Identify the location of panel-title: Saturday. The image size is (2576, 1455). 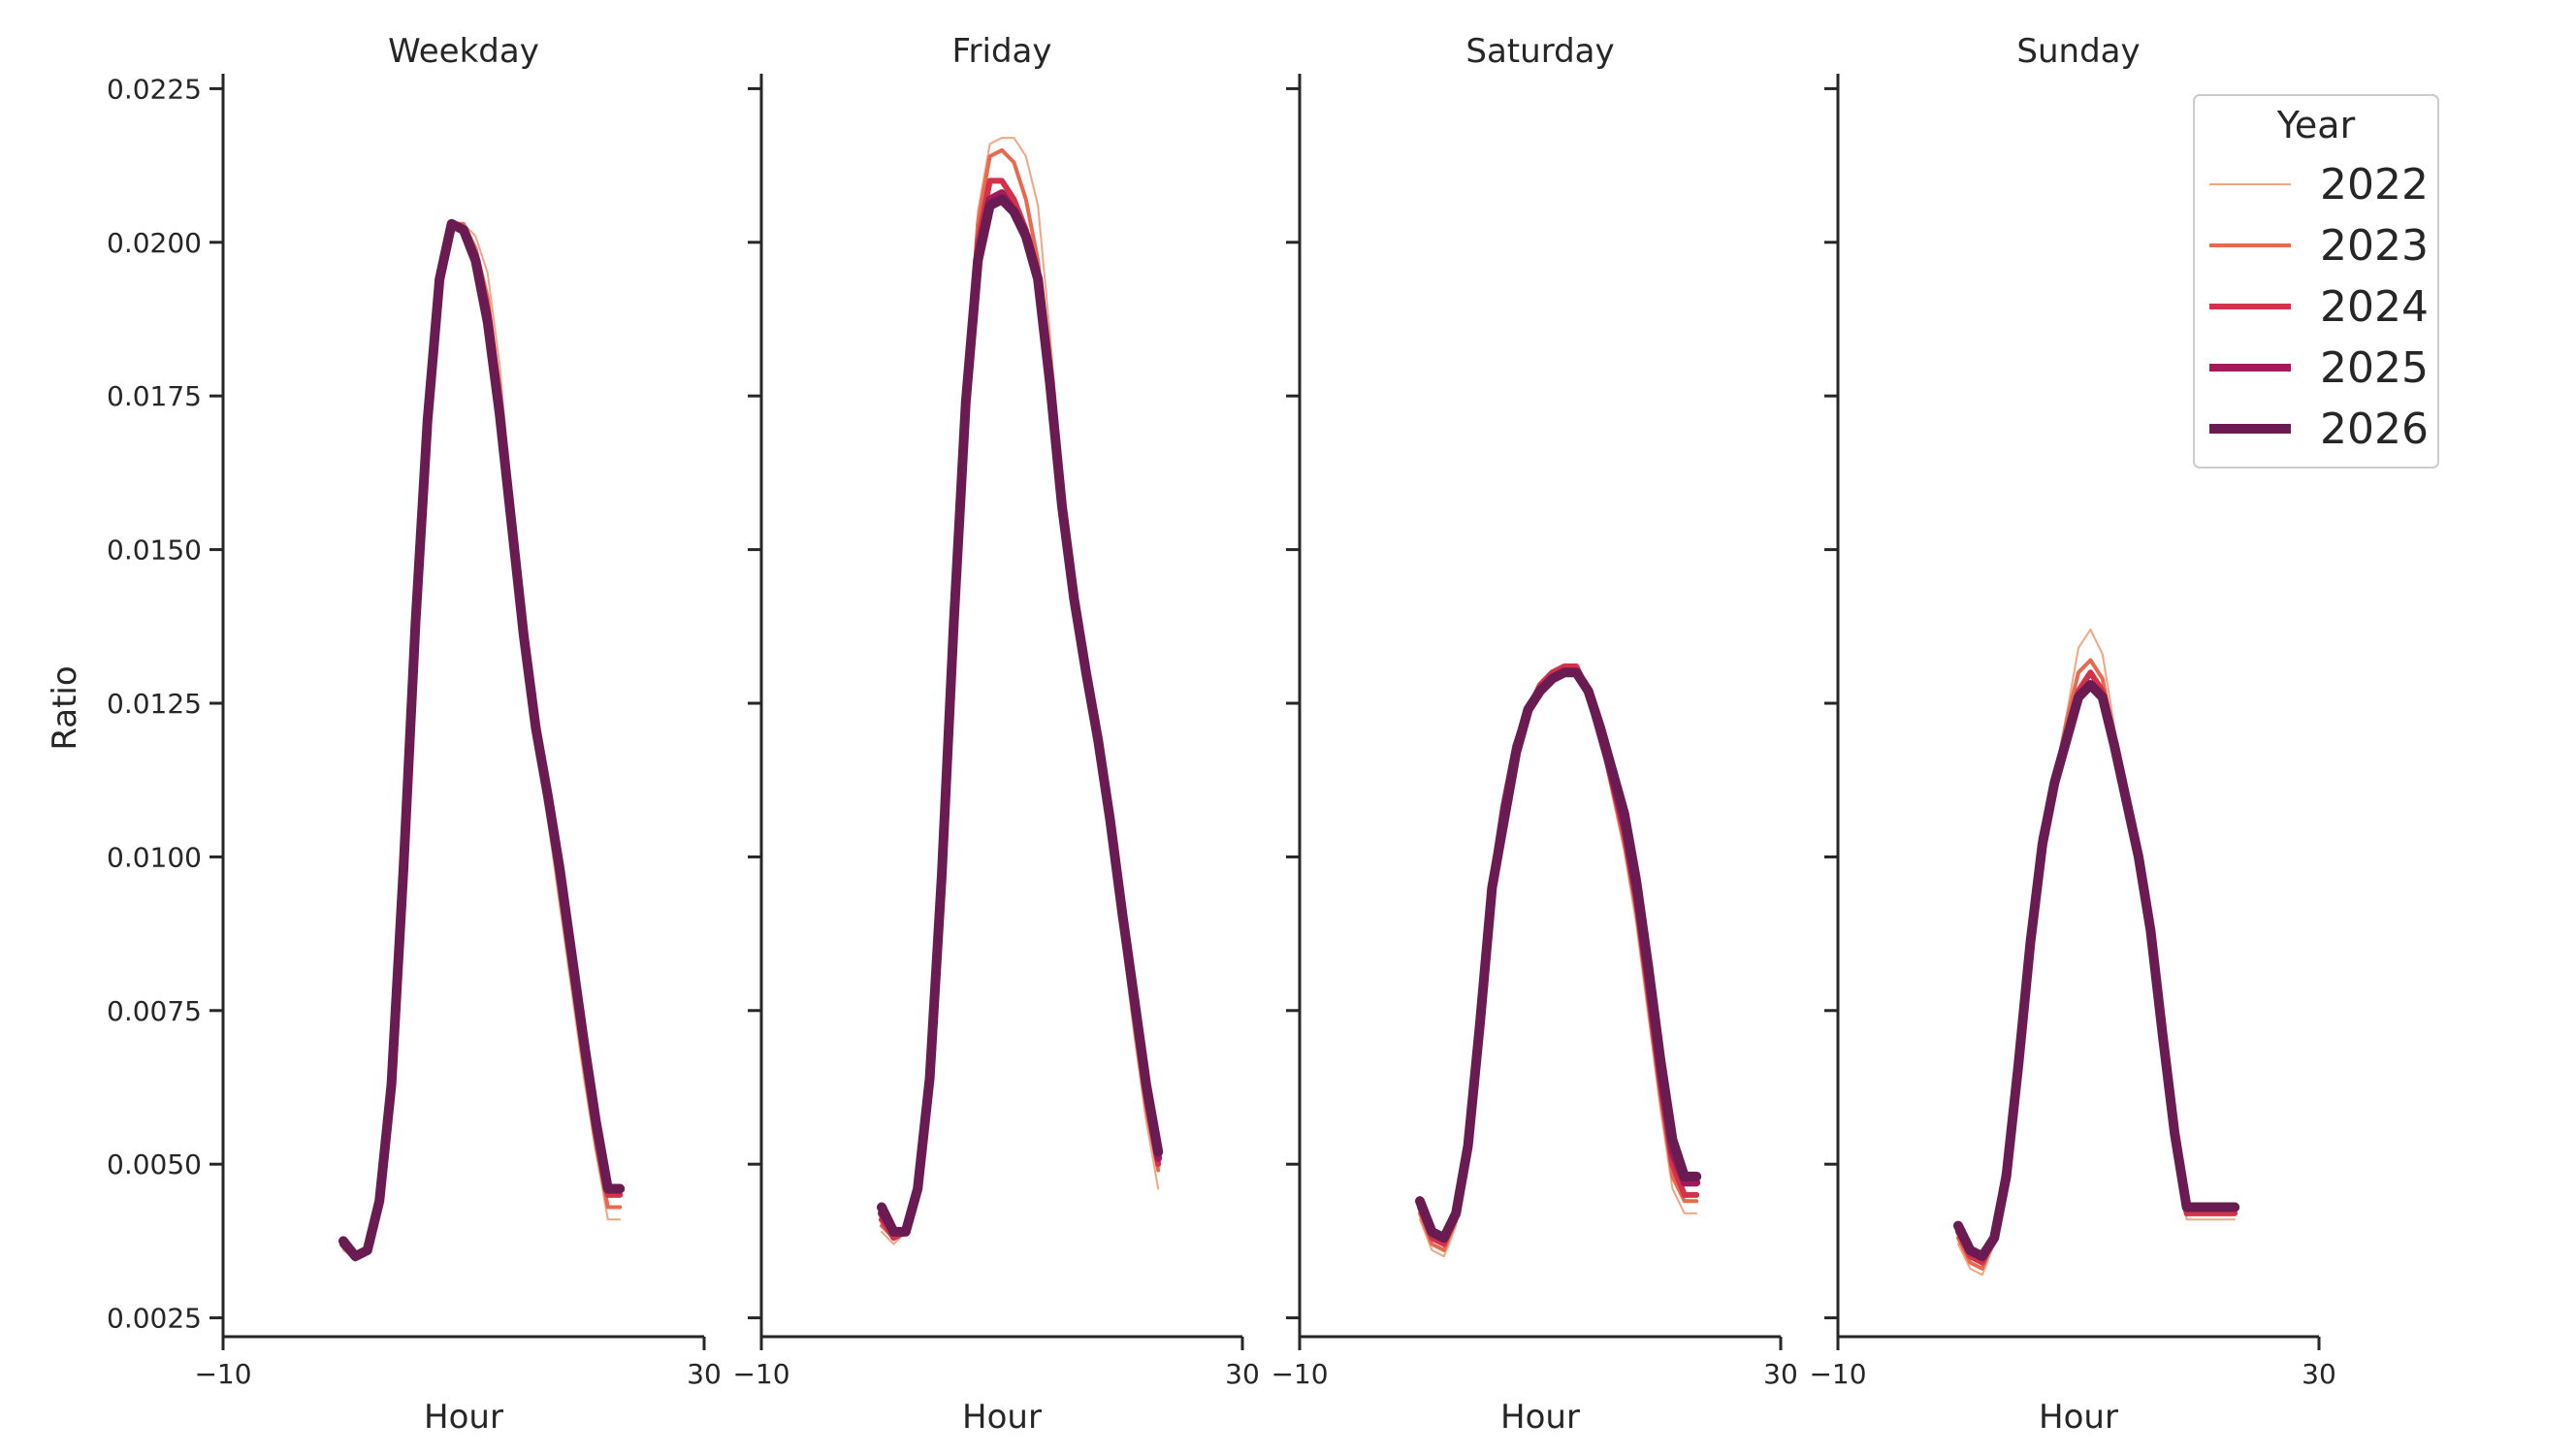
(1539, 51).